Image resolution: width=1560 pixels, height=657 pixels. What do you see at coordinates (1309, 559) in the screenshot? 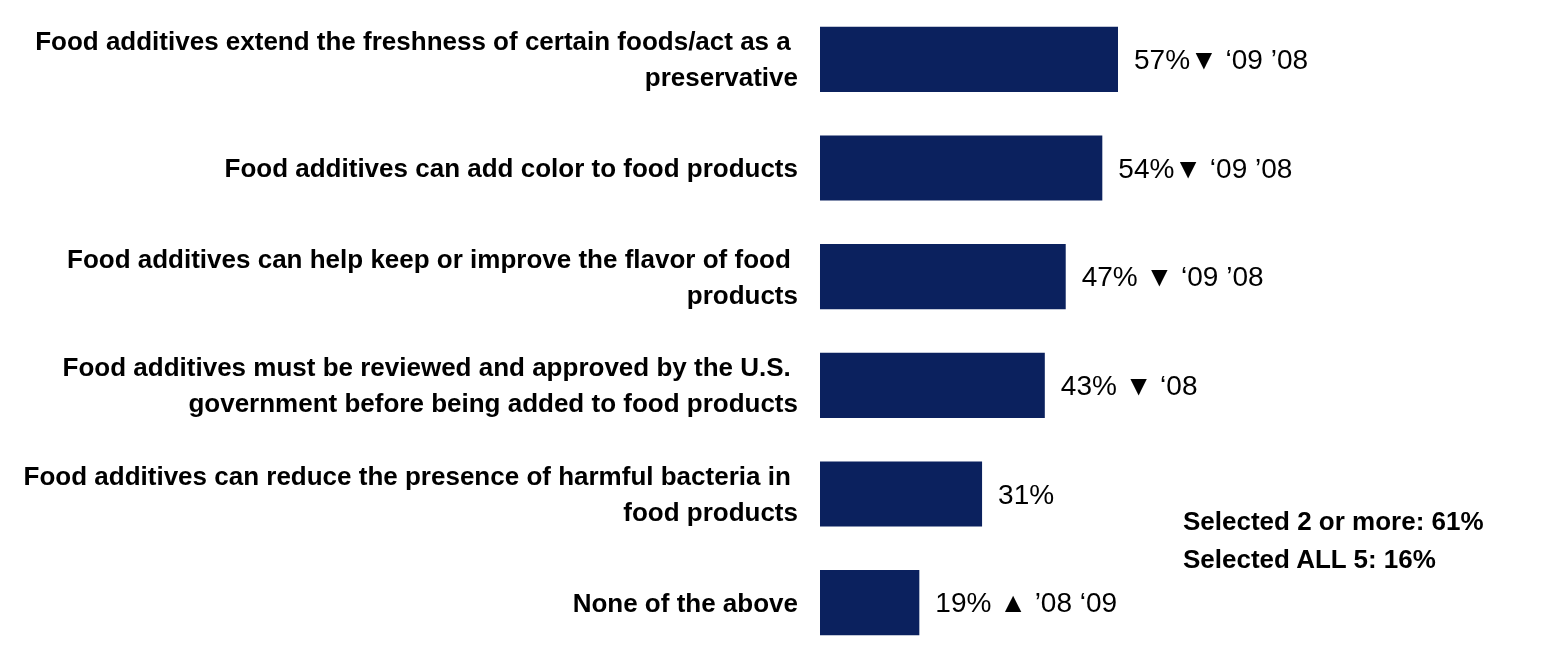
I see `text: Selected ALL 5: 16%` at bounding box center [1309, 559].